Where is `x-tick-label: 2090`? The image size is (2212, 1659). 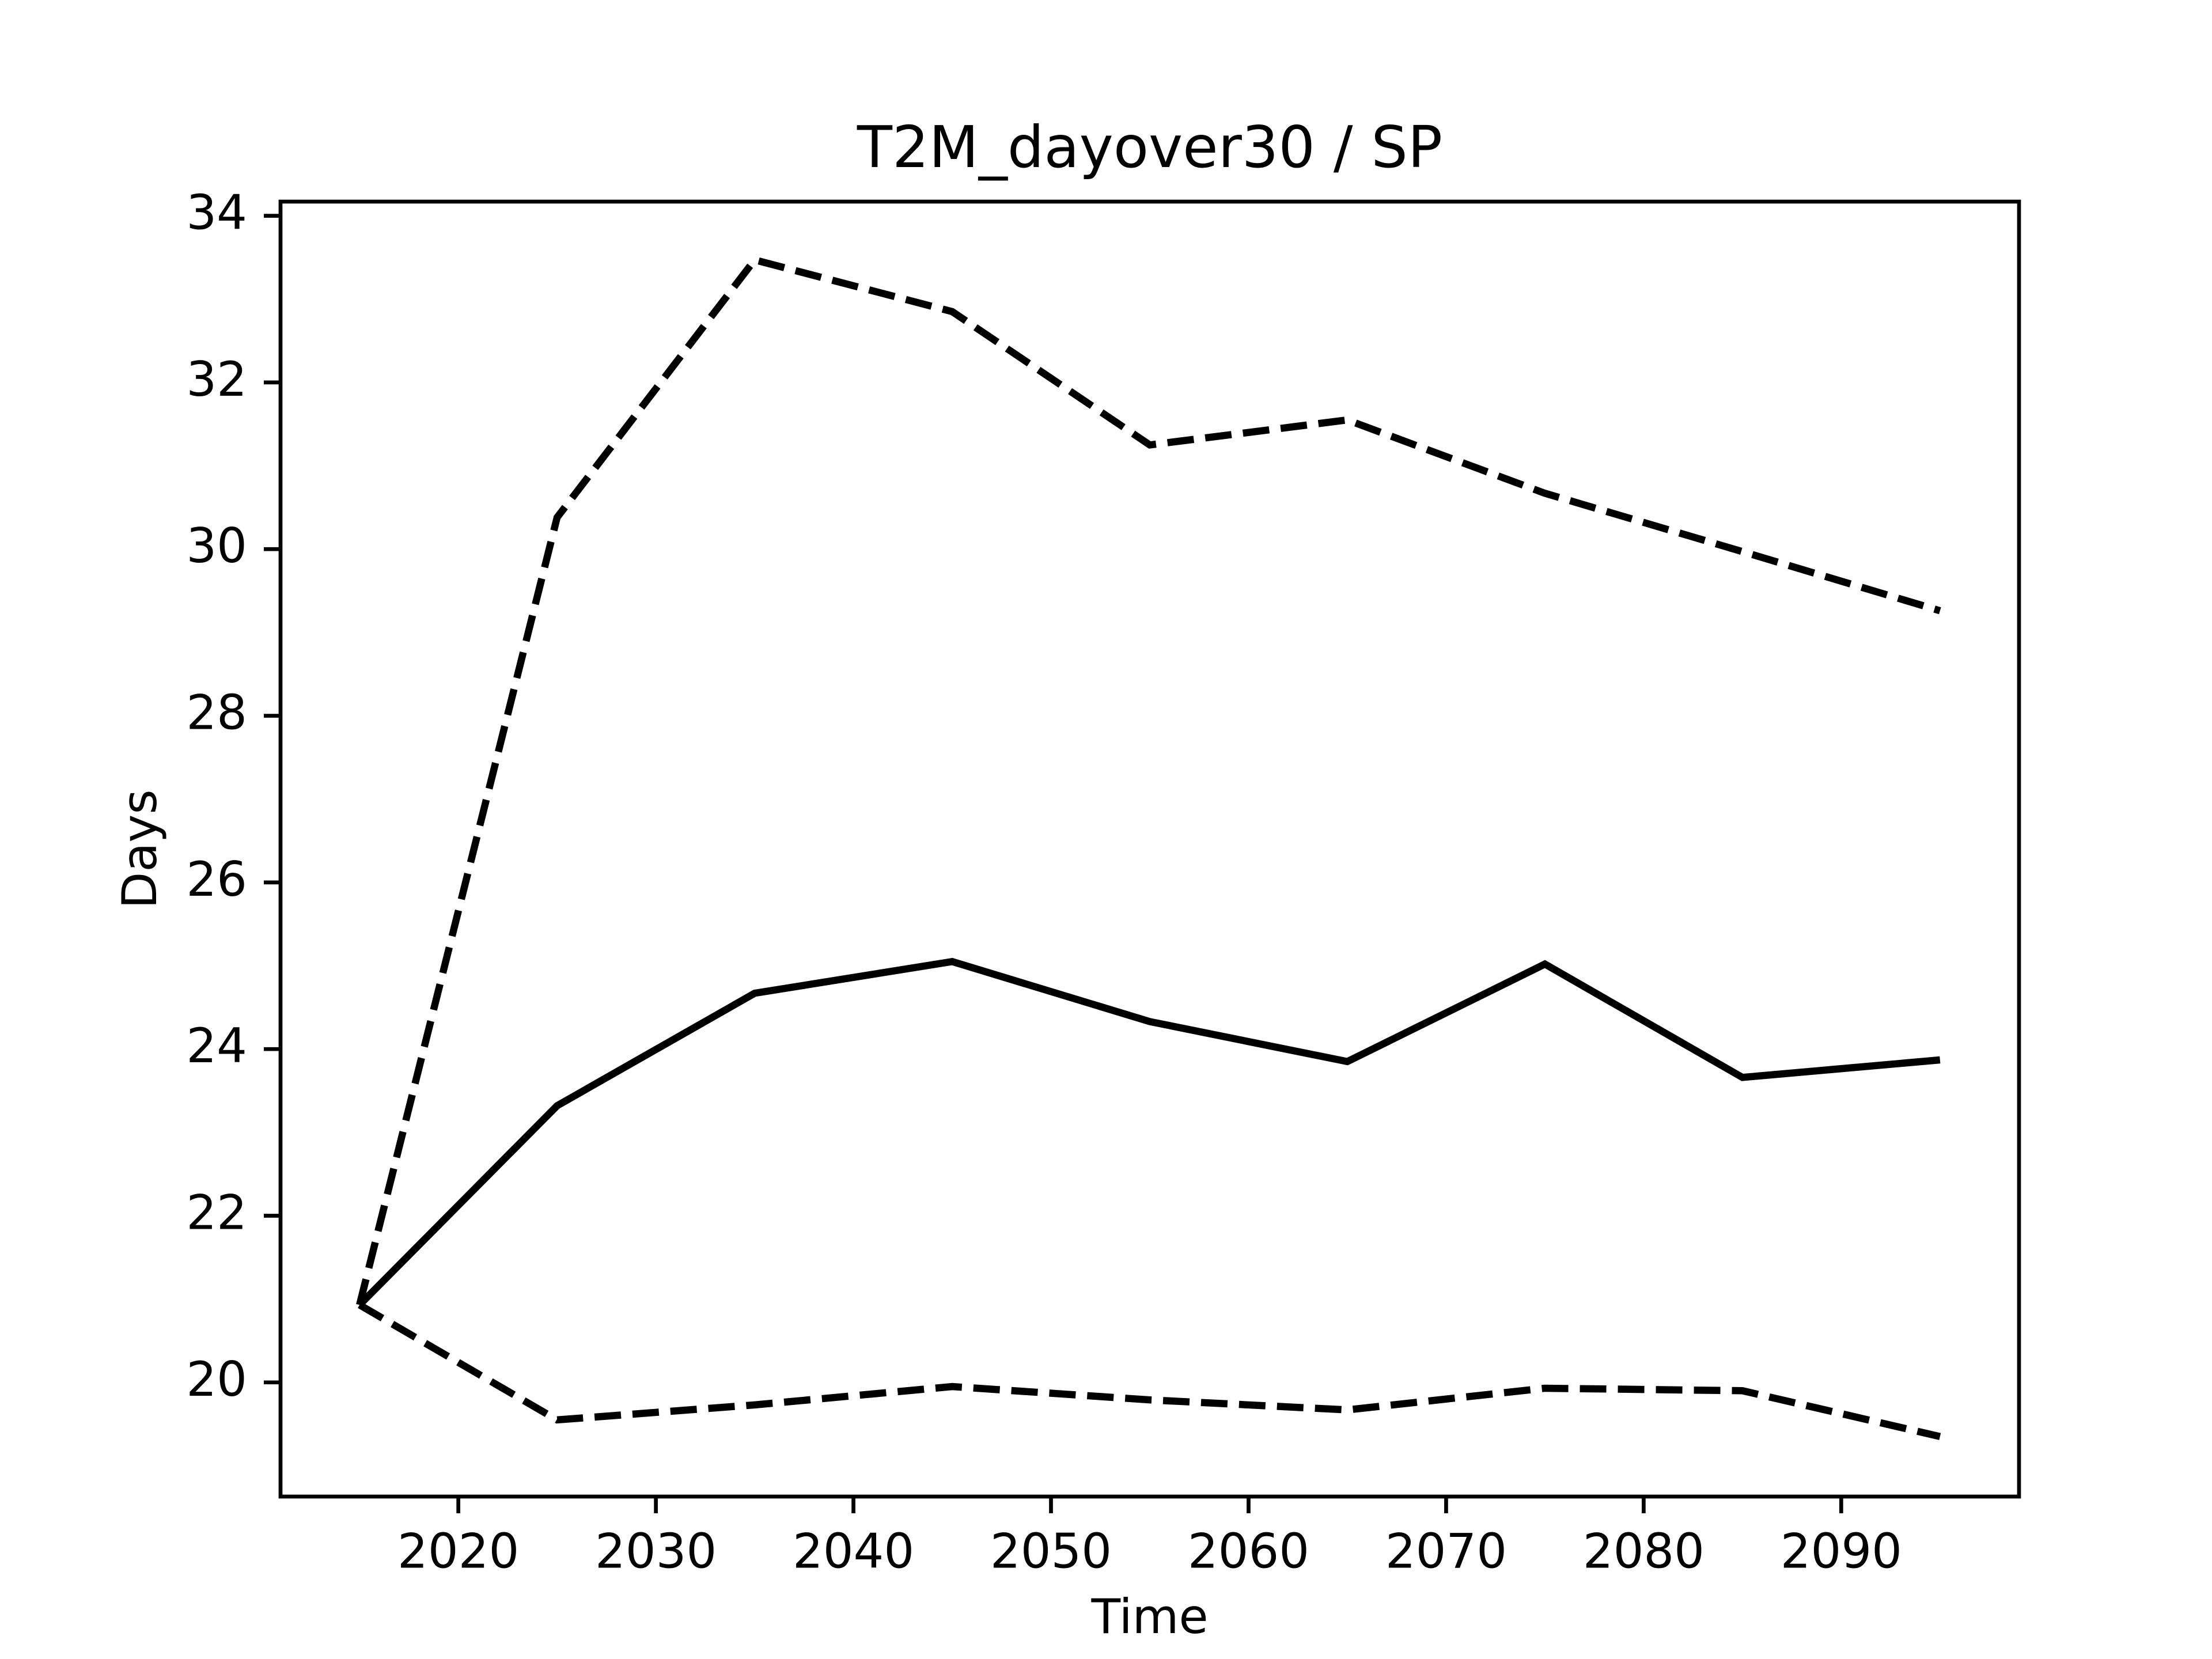
x-tick-label: 2090 is located at coordinates (1841, 1552).